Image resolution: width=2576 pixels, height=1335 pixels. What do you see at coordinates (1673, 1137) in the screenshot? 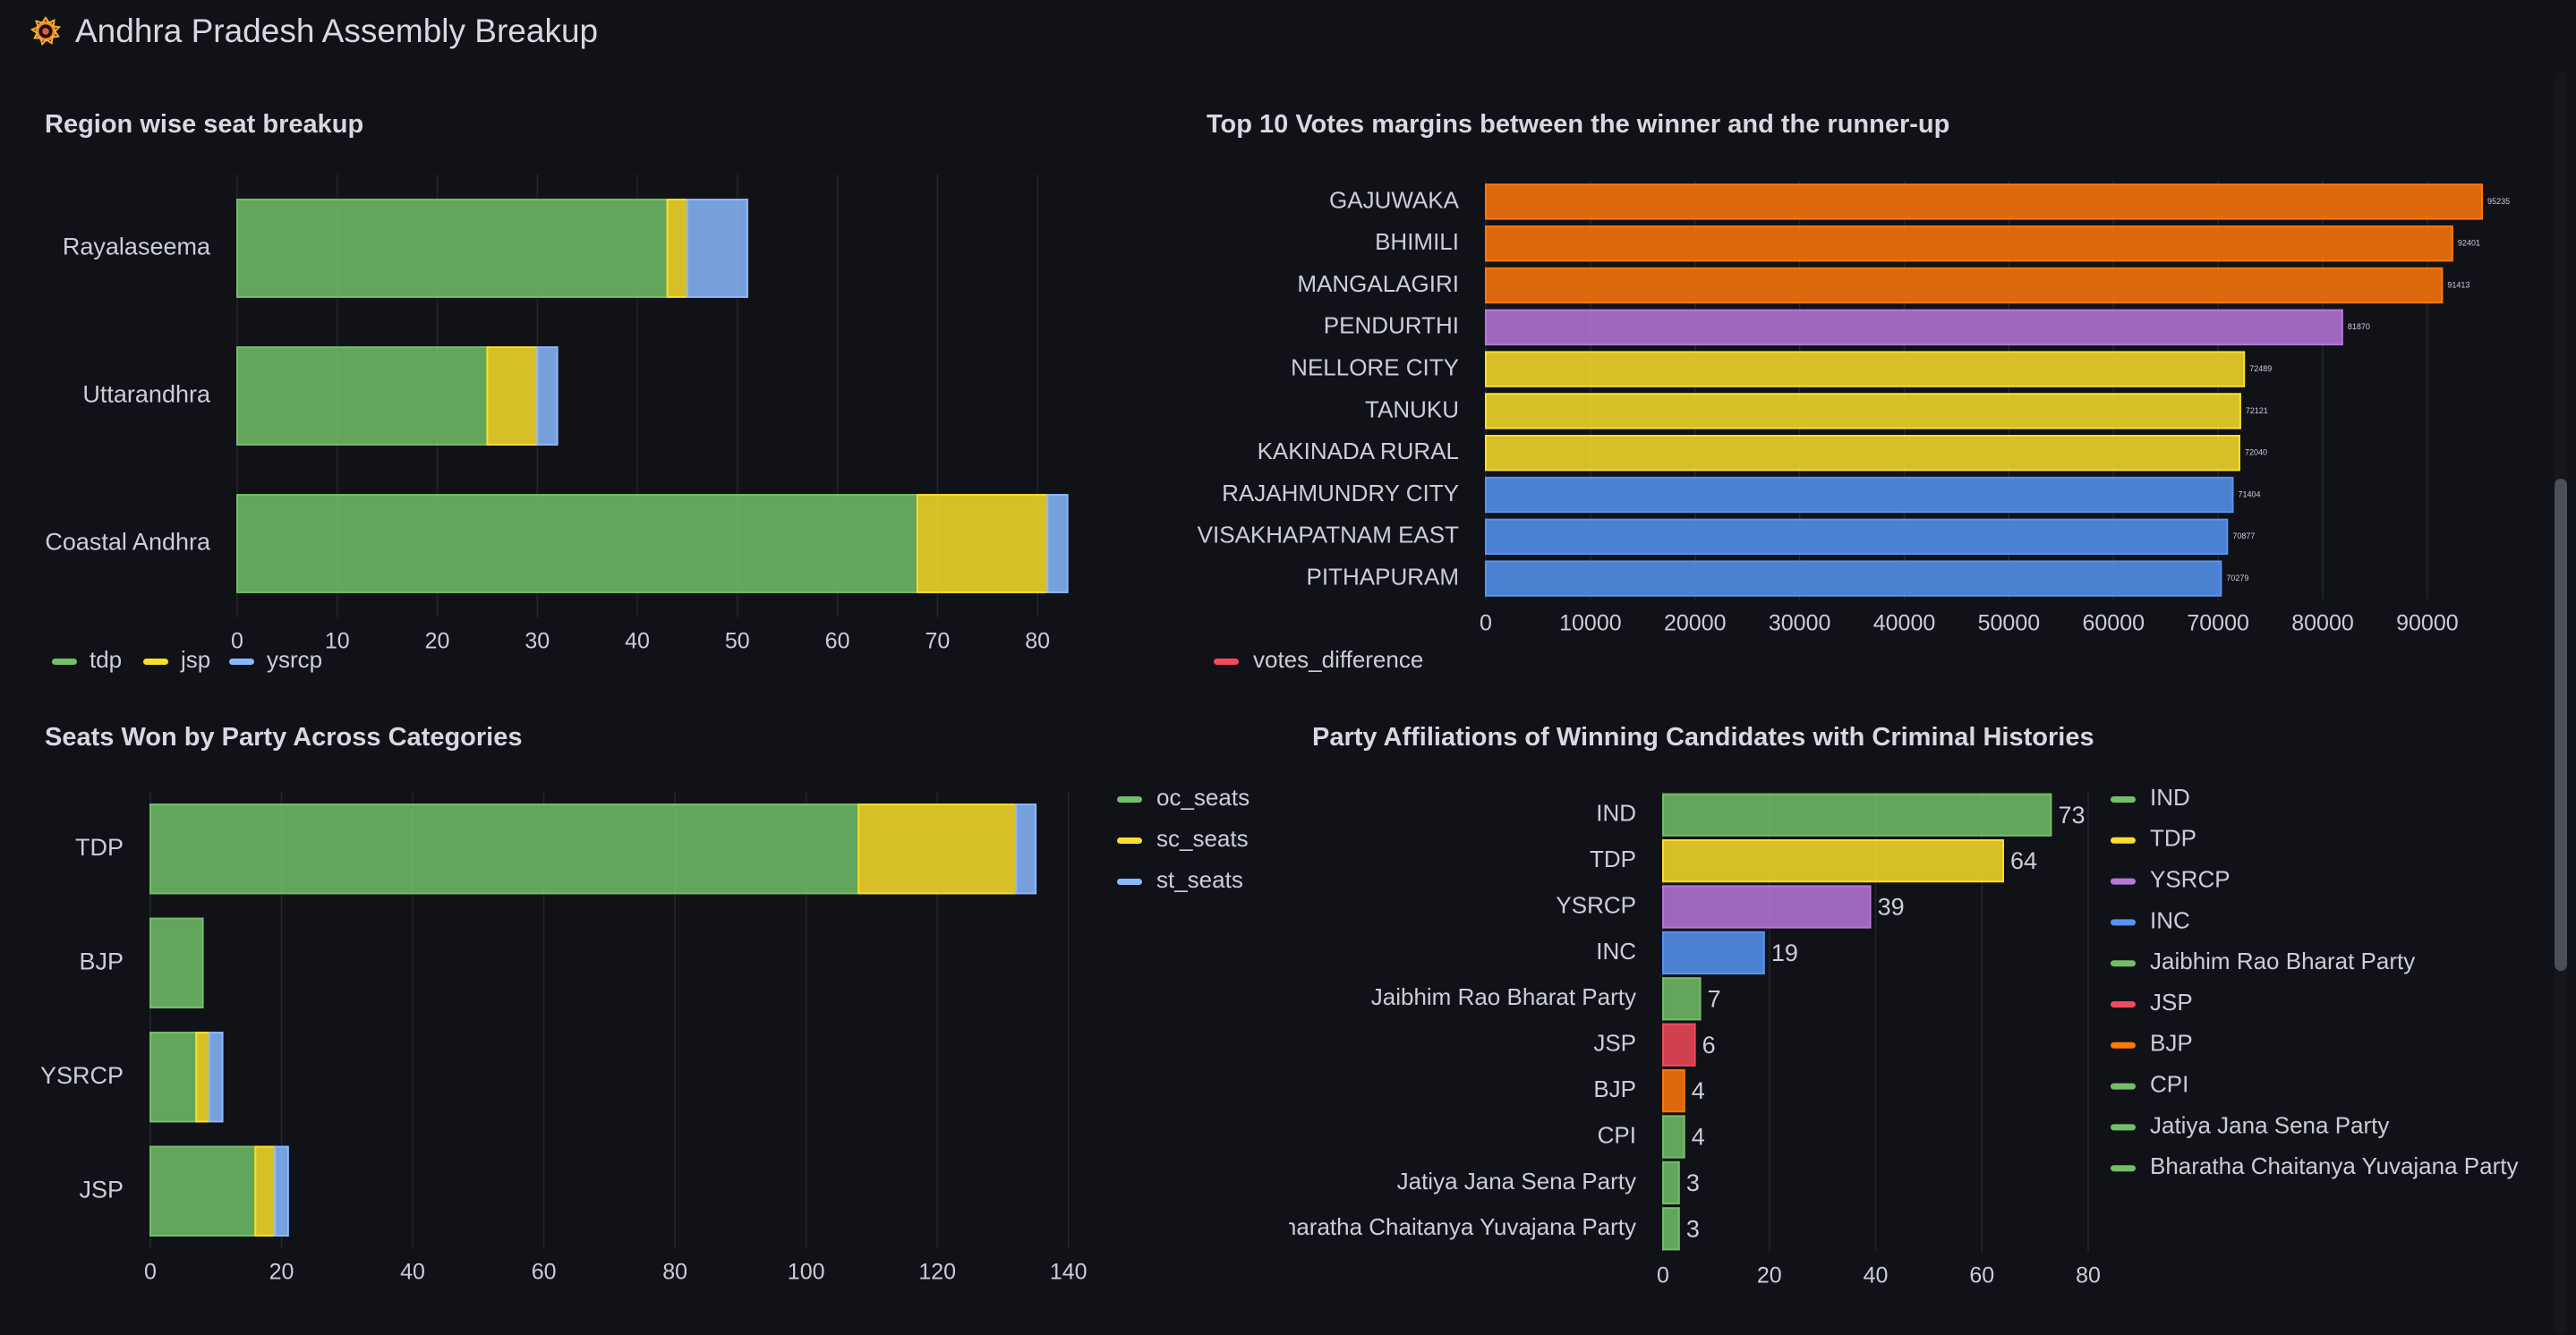
I see `bar-cpi` at bounding box center [1673, 1137].